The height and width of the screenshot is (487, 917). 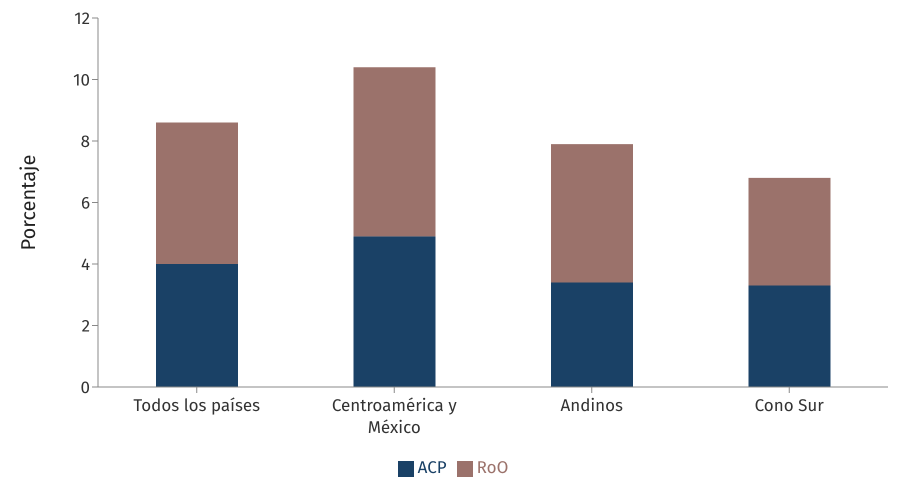 What do you see at coordinates (196, 405) in the screenshot?
I see `x-tick-label: Todos los países` at bounding box center [196, 405].